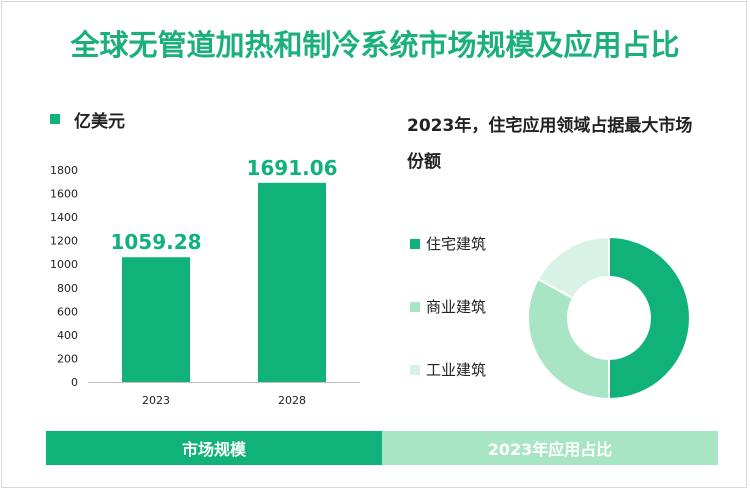  What do you see at coordinates (456, 370) in the screenshot?
I see `legend-label-industrial: 工业建筑` at bounding box center [456, 370].